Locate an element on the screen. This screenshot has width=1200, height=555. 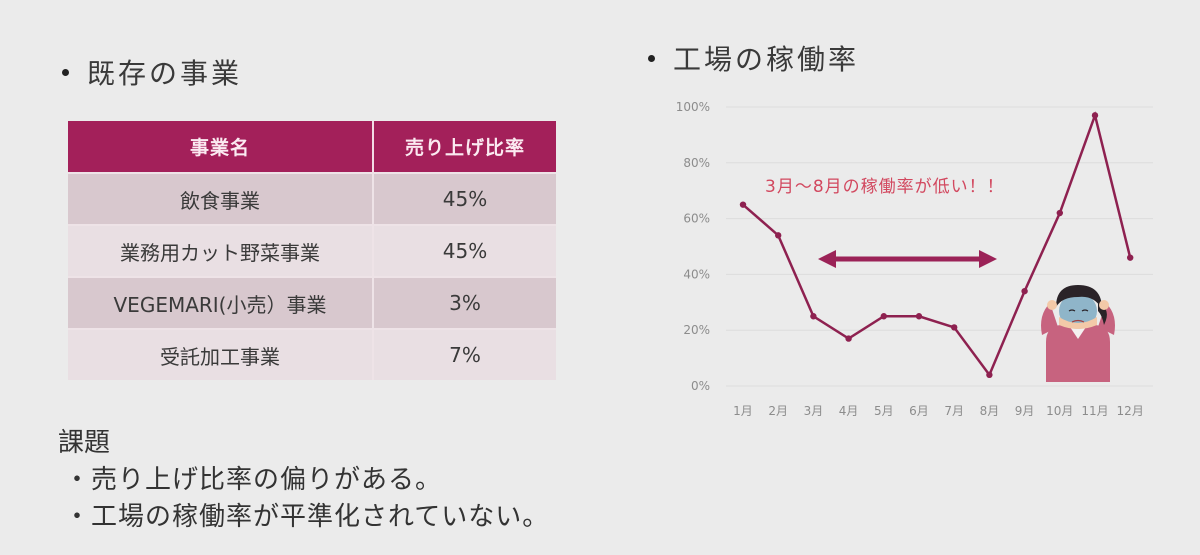
issues-title: 課題 is located at coordinates (84, 443).